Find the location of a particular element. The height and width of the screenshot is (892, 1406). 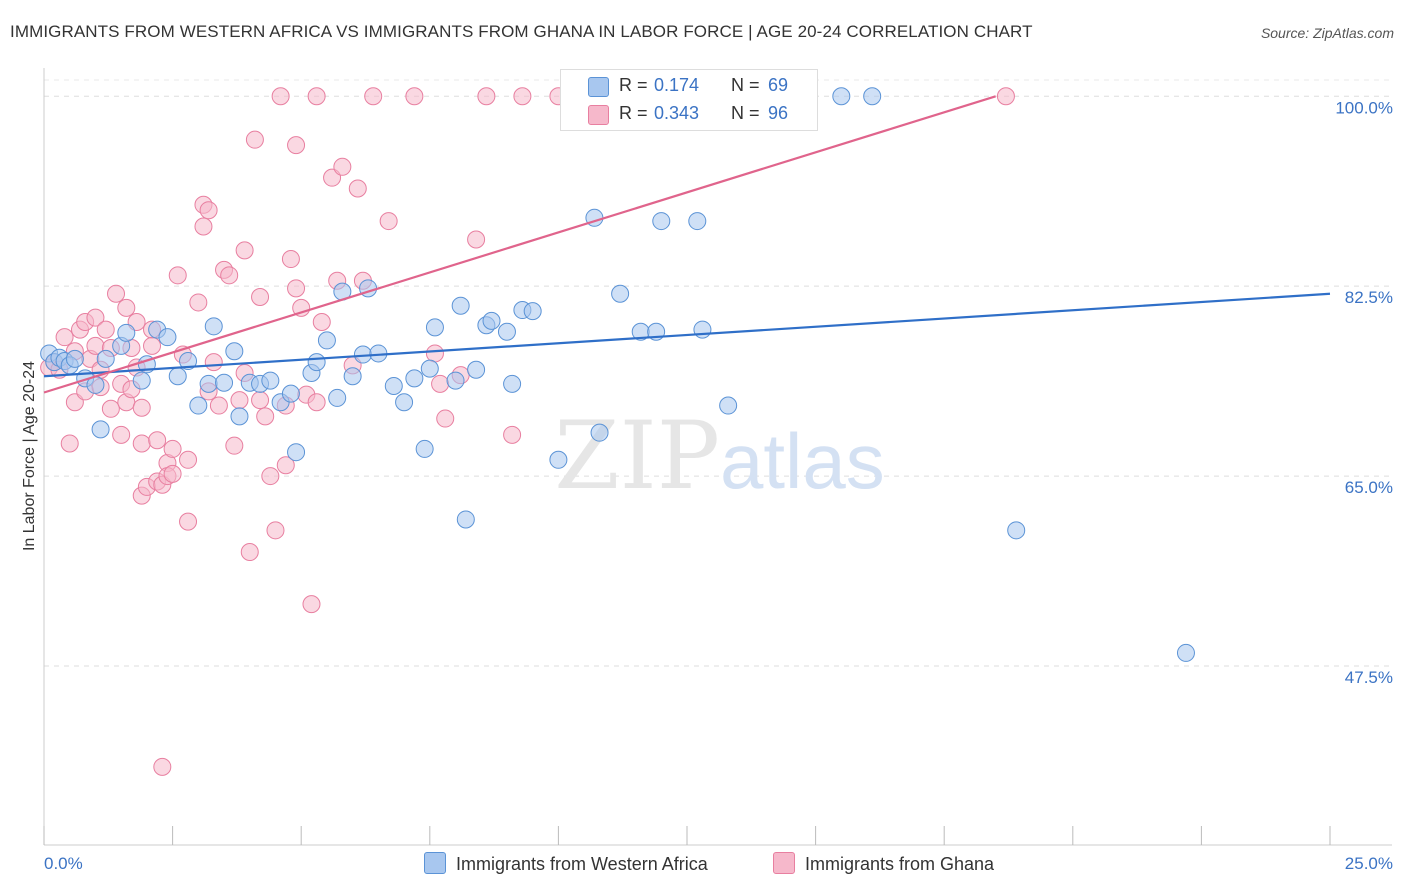

n-label: N = is located at coordinates (745, 85).